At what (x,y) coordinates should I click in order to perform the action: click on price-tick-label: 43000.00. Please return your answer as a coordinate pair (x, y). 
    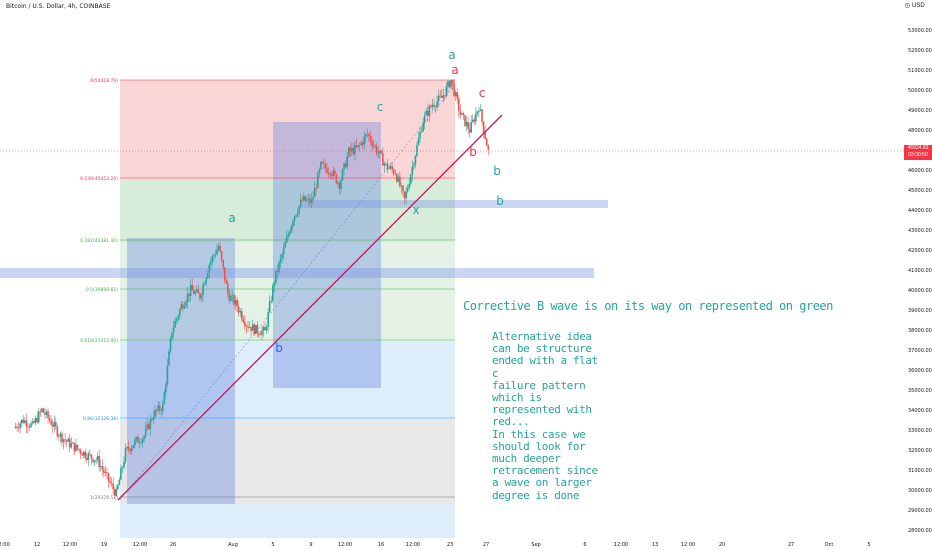
    Looking at the image, I should click on (920, 231).